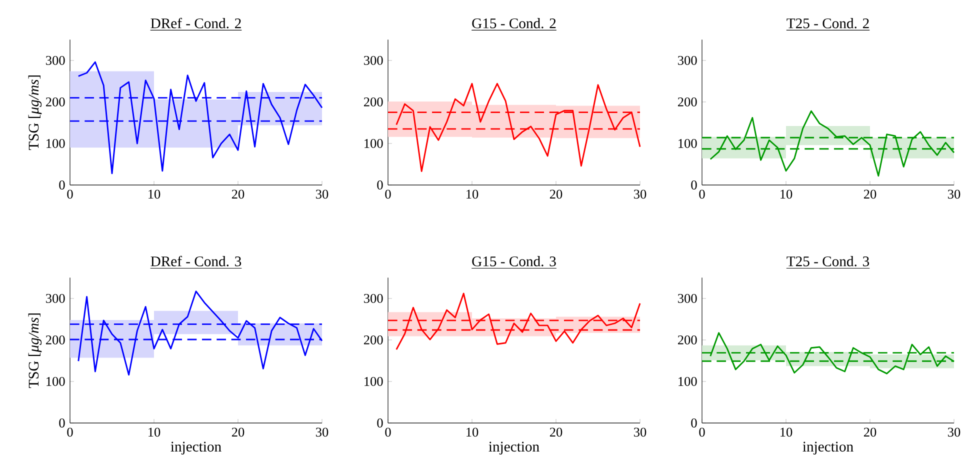 Image resolution: width=965 pixels, height=476 pixels. What do you see at coordinates (196, 261) in the screenshot?
I see `chart-title: DRef - Cond. 3` at bounding box center [196, 261].